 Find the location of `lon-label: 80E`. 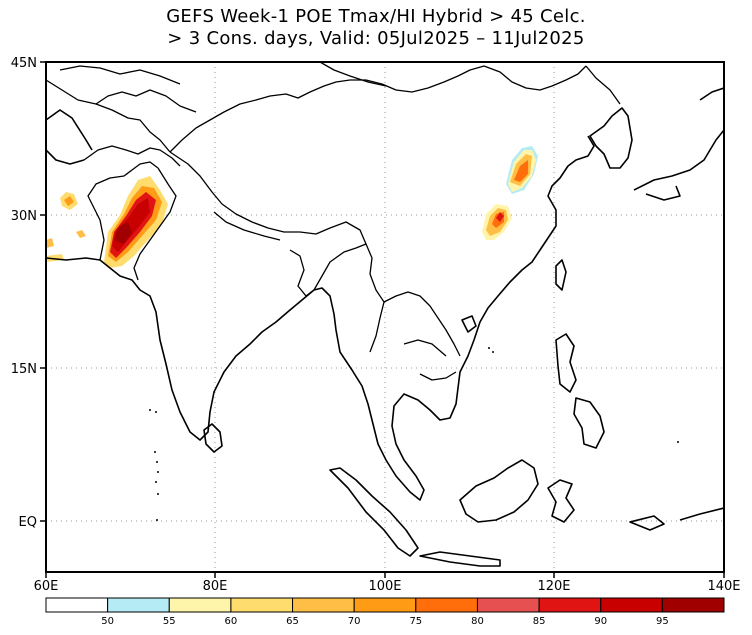

lon-label: 80E is located at coordinates (215, 586).